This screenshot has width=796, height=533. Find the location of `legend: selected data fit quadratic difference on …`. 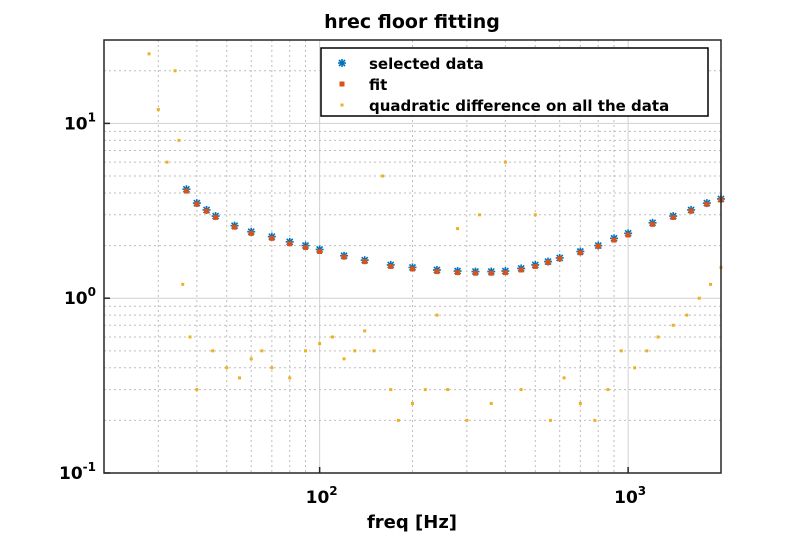

legend: selected data fit quadratic difference on … is located at coordinates (514, 82).